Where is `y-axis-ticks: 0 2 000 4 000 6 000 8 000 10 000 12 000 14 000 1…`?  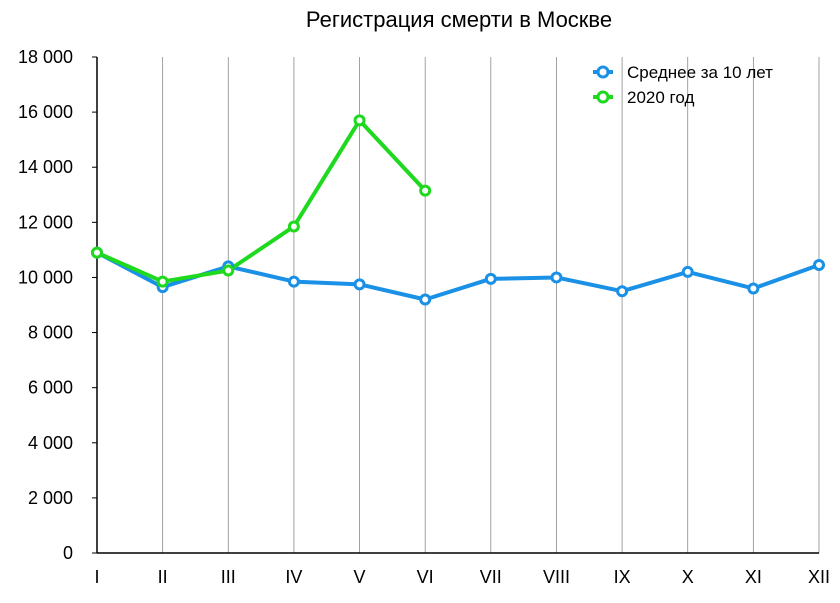
y-axis-ticks: 0 2 000 4 000 6 000 8 000 10 000 12 000 14 000 1… is located at coordinates (57, 305).